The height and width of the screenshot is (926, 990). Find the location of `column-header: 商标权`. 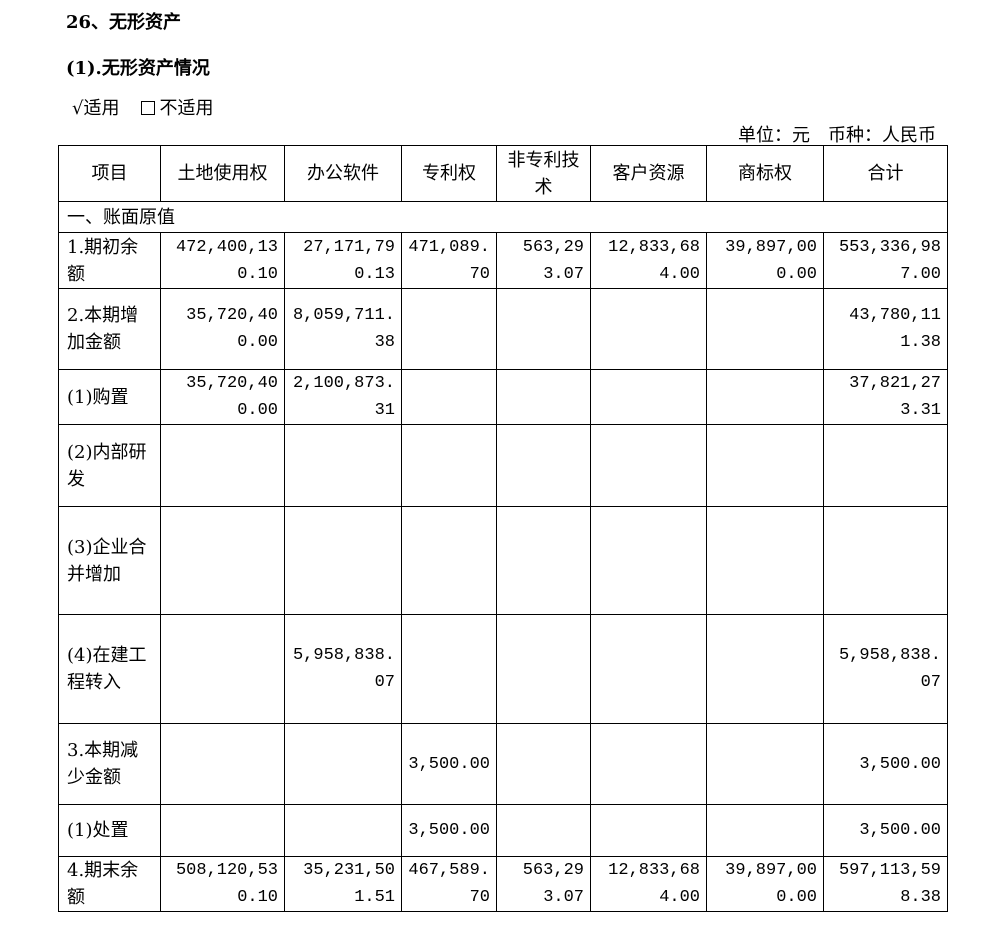

column-header: 商标权 is located at coordinates (765, 173).